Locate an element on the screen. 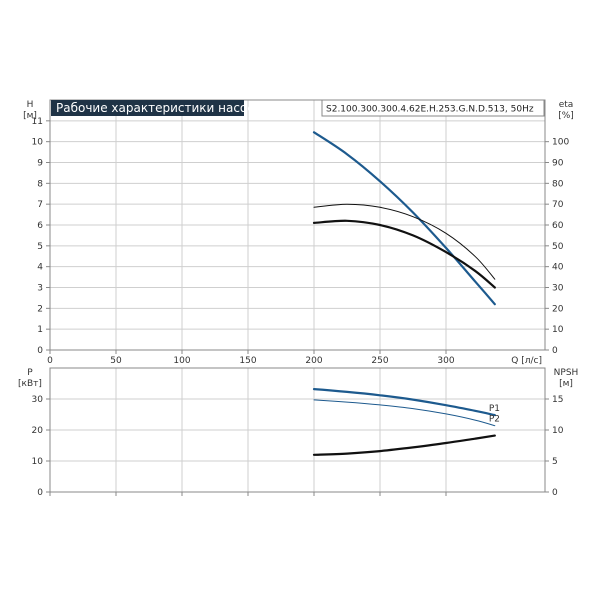  left-tick-label: 1 is located at coordinates (40, 330).